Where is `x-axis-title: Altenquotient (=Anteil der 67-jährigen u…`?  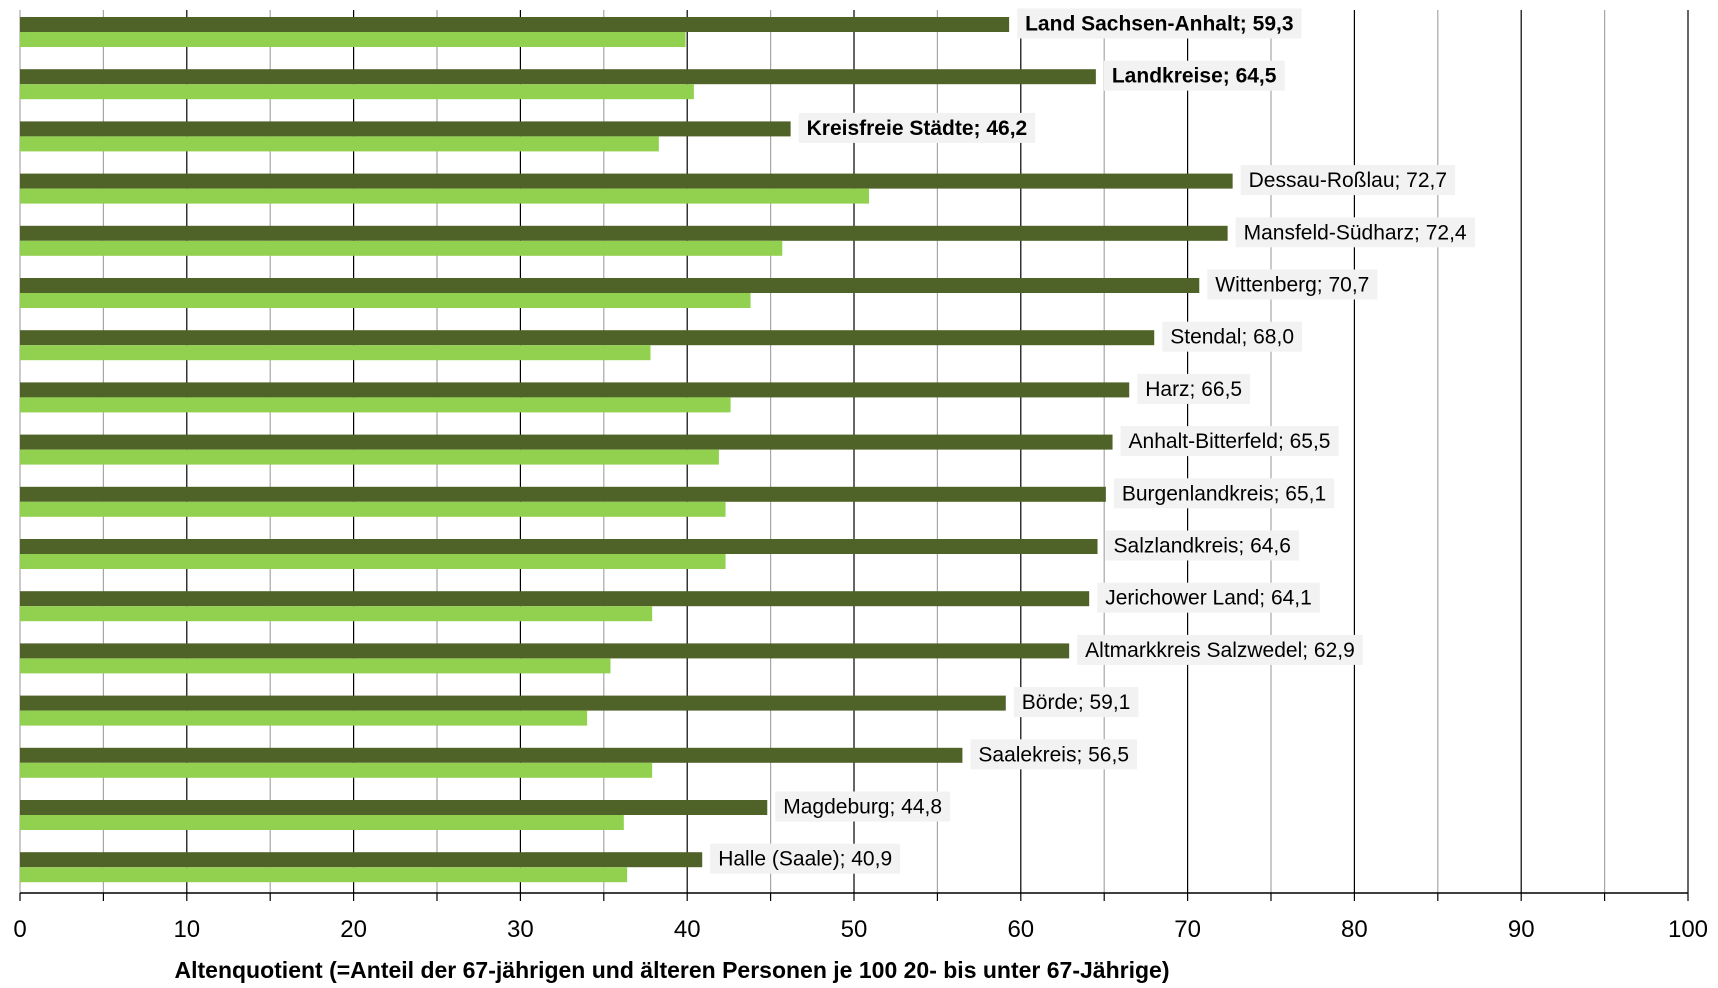 x-axis-title: Altenquotient (=Anteil der 67-jährigen u… is located at coordinates (672, 970).